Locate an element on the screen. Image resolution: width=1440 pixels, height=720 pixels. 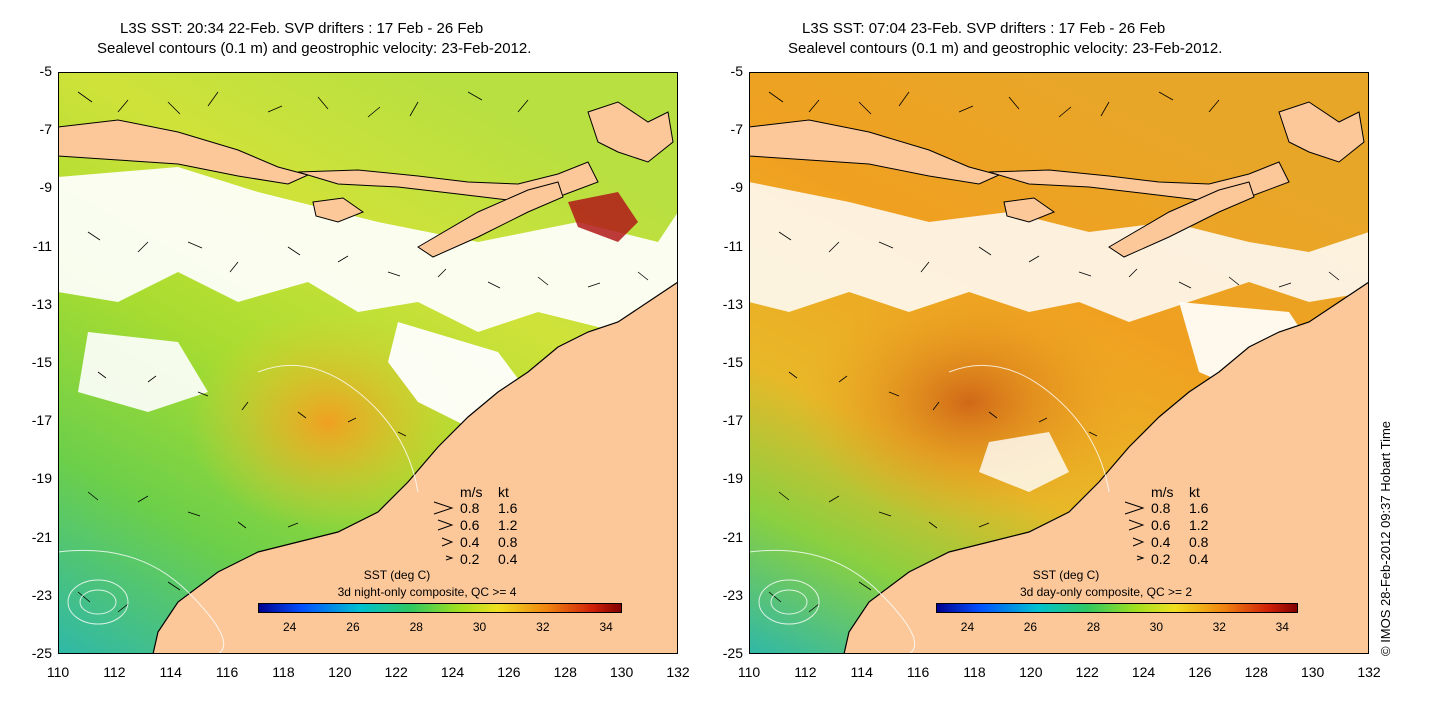
right-colorbar is located at coordinates (1117, 608).